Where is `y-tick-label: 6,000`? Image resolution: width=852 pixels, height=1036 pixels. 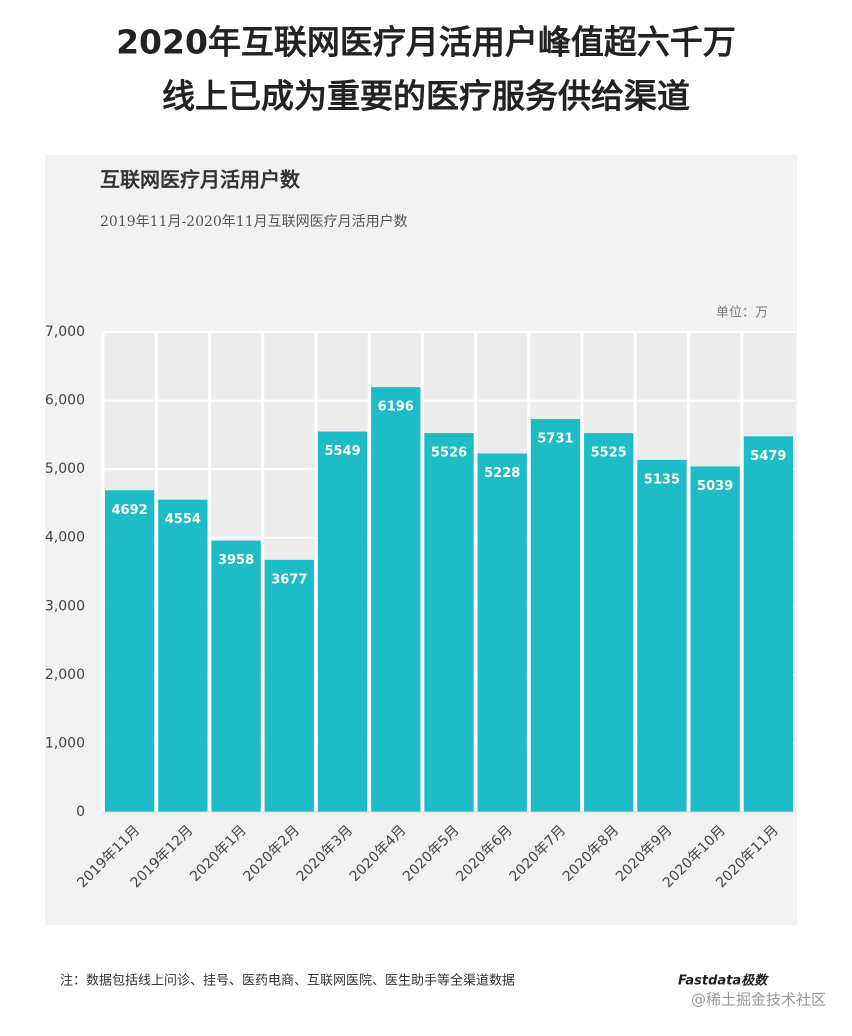 y-tick-label: 6,000 is located at coordinates (65, 401).